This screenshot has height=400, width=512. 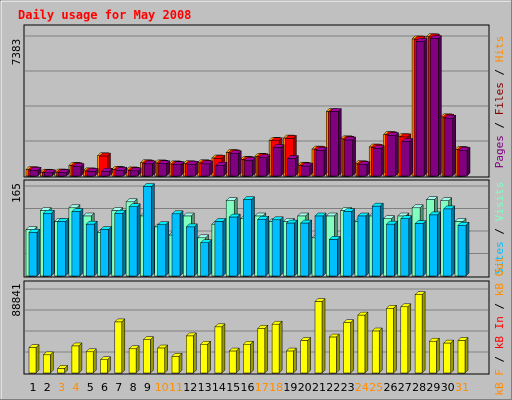 I want to click on legend-visits-sites: Sites / Visits, so click(x=499, y=228).